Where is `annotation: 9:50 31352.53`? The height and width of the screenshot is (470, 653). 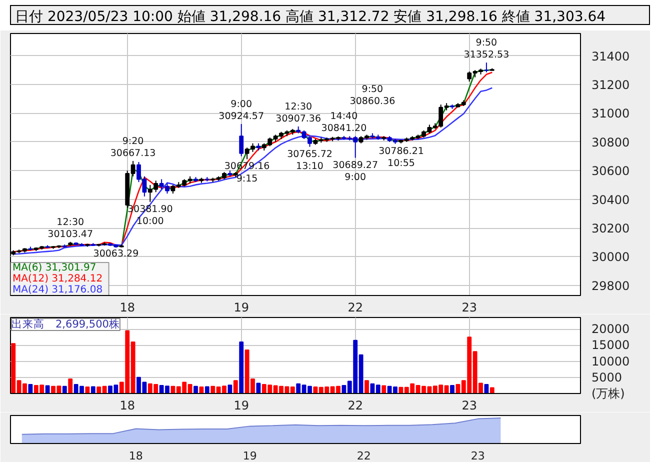 annotation: 9:50 31352.53 is located at coordinates (487, 49).